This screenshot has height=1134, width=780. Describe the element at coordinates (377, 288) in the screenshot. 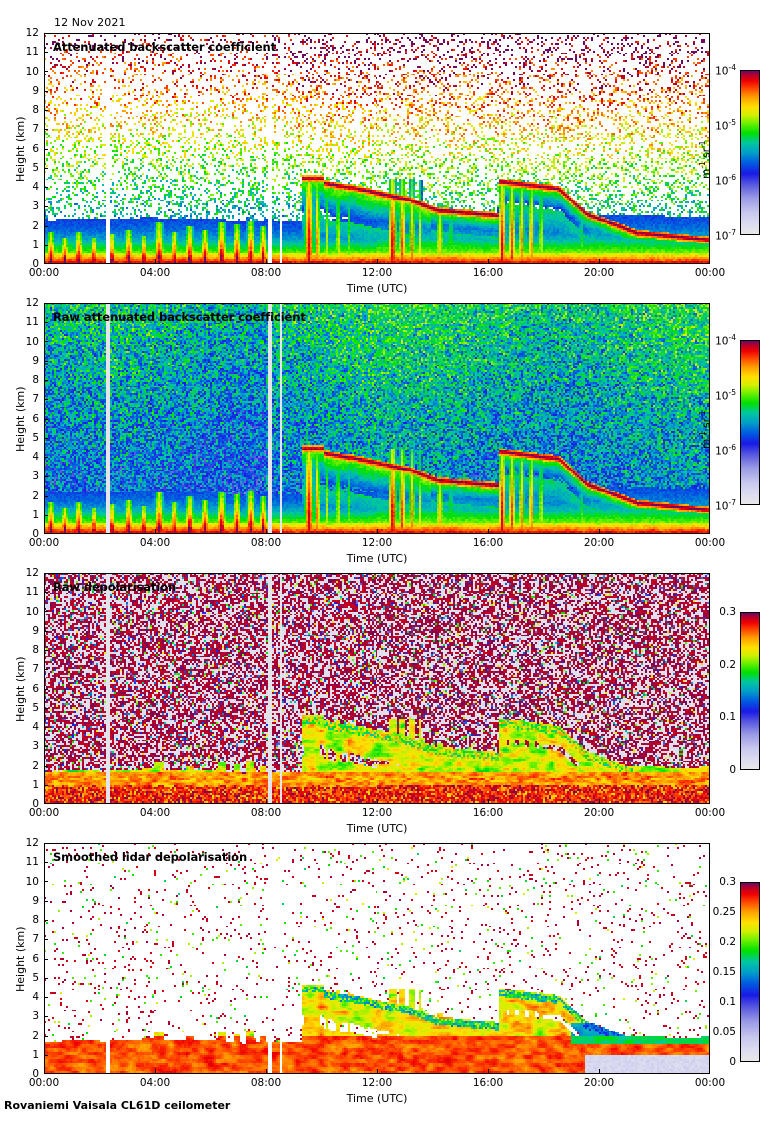

I see `x-axis-label: Time (UTC)` at that location.